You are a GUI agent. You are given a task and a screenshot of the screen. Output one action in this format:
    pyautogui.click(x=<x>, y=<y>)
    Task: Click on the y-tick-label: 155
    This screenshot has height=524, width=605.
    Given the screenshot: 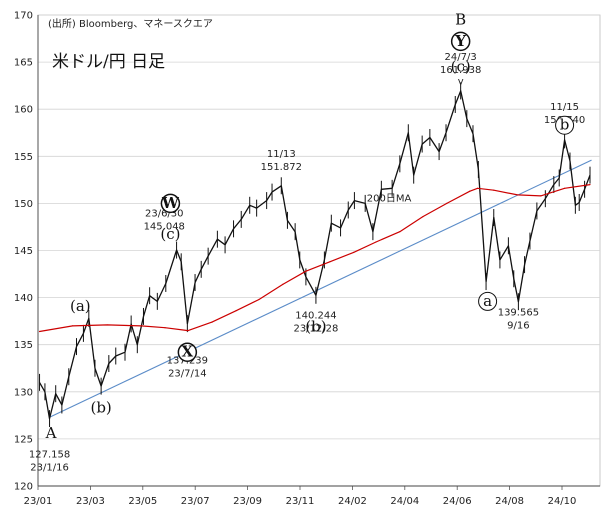 What is the action you would take?
    pyautogui.click(x=23, y=157)
    